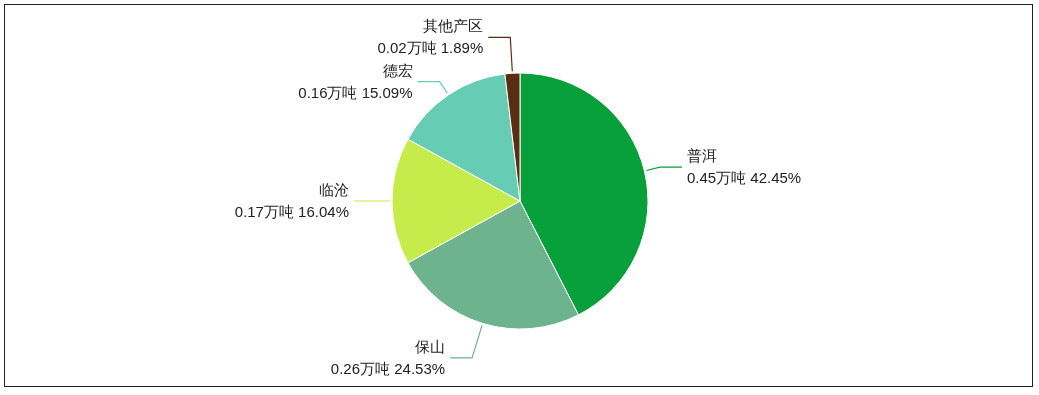  I want to click on data-label: 0.45万吨 42.45%, so click(744, 178).